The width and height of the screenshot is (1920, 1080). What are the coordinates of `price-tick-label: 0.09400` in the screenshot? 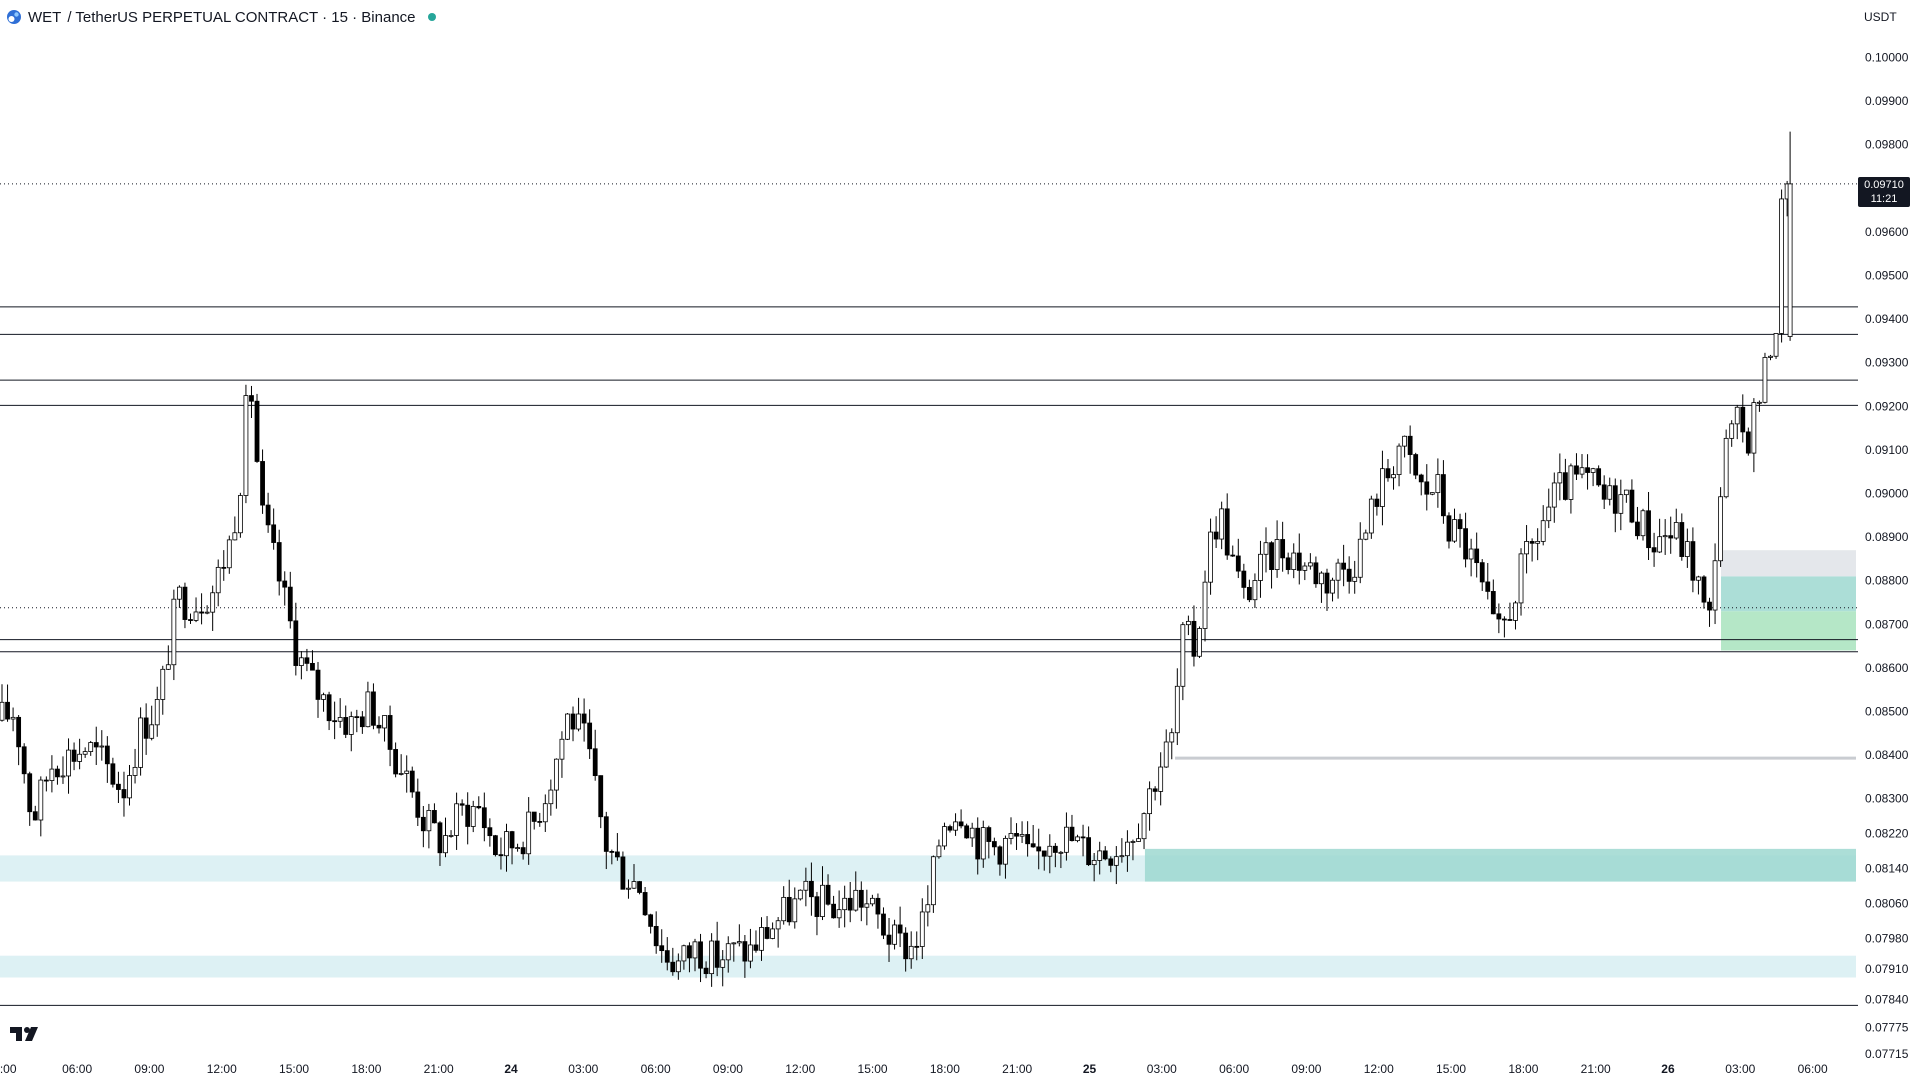 It's located at (1887, 319).